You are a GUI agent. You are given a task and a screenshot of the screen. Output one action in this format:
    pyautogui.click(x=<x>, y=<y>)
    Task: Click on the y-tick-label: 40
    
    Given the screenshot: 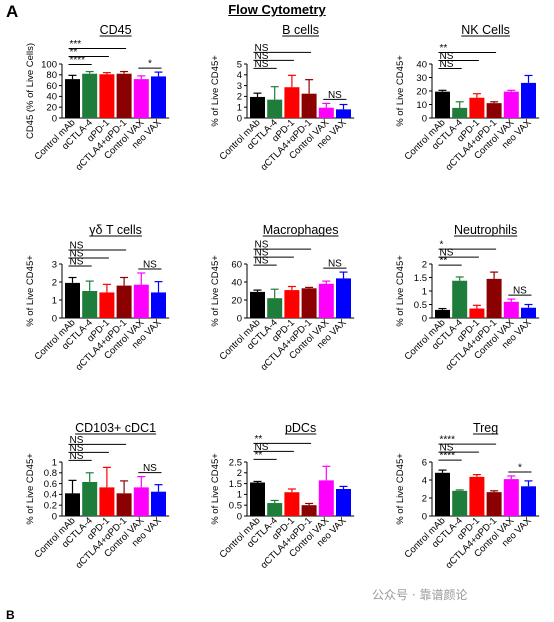 What is the action you would take?
    pyautogui.click(x=236, y=282)
    